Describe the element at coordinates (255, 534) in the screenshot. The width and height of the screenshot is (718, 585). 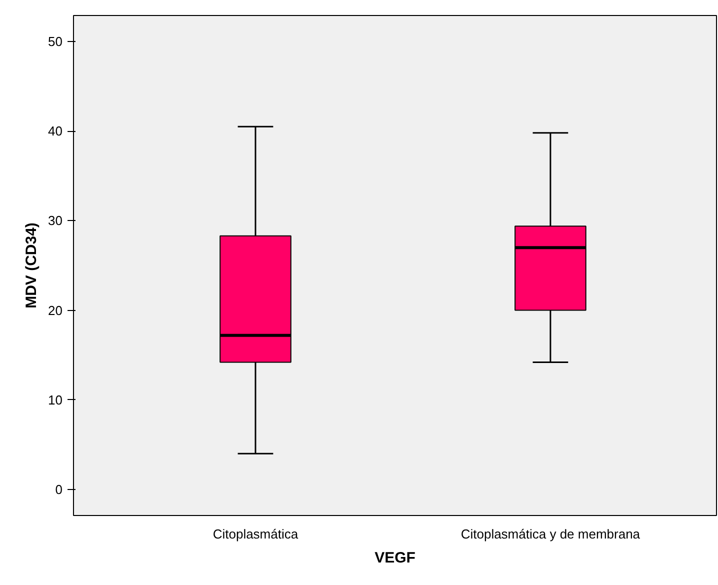
I see `x-tick-label: Citoplasmática` at that location.